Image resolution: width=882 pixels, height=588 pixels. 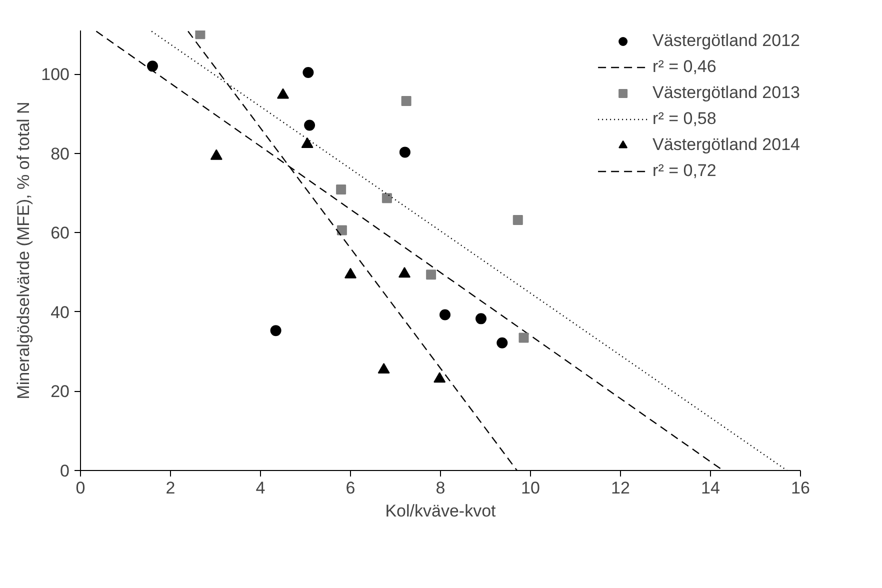 What do you see at coordinates (684, 119) in the screenshot?
I see `legend-label: r² = 0,58` at bounding box center [684, 119].